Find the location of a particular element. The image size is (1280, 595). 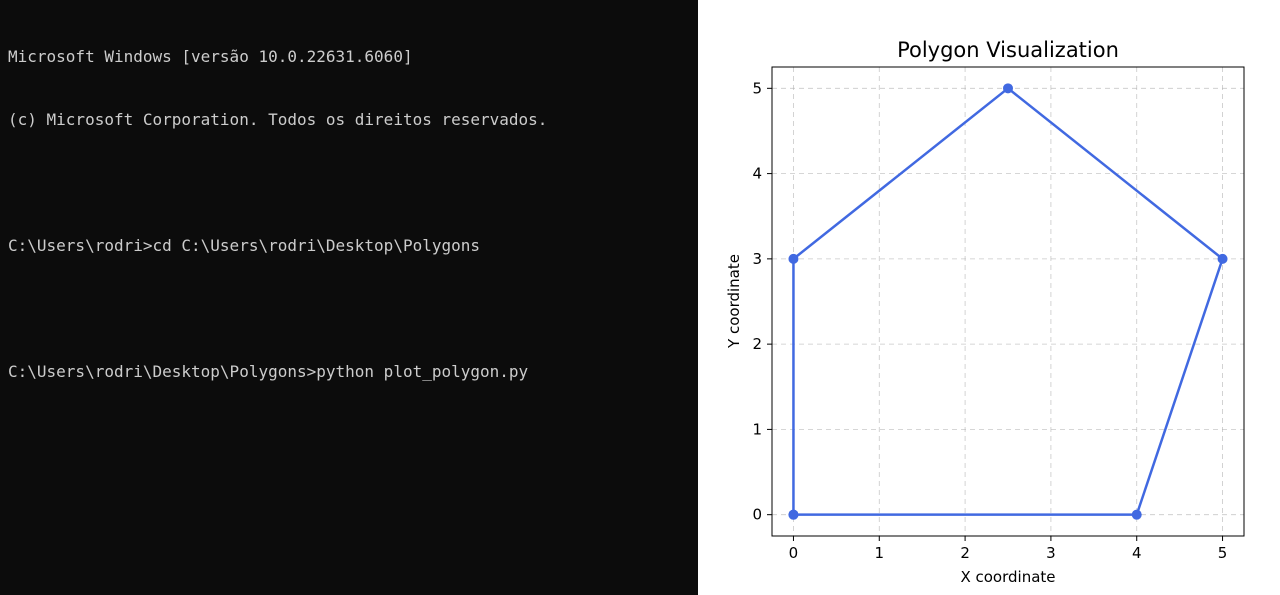

y-tick-label: 5 is located at coordinates (757, 88).